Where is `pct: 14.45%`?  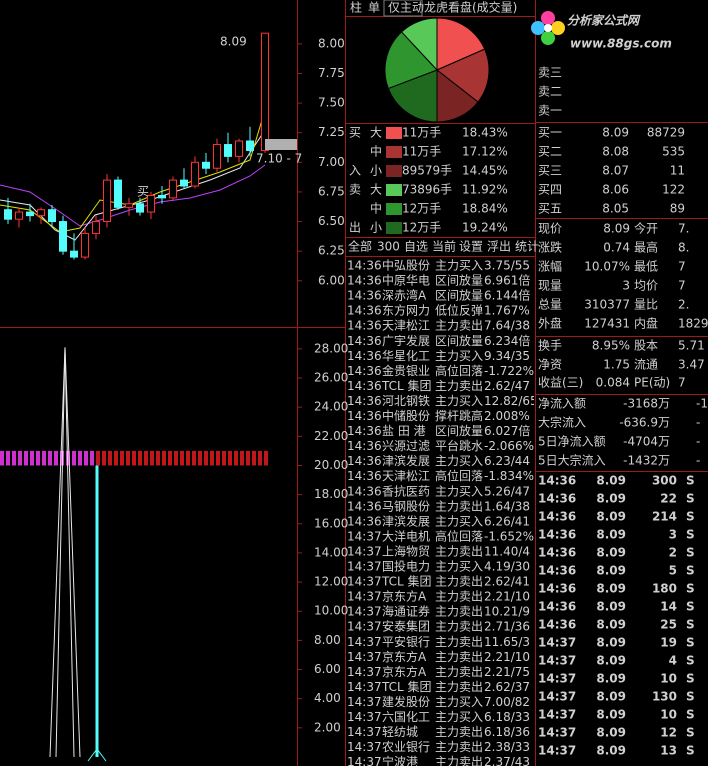 pct: 14.45% is located at coordinates (485, 171).